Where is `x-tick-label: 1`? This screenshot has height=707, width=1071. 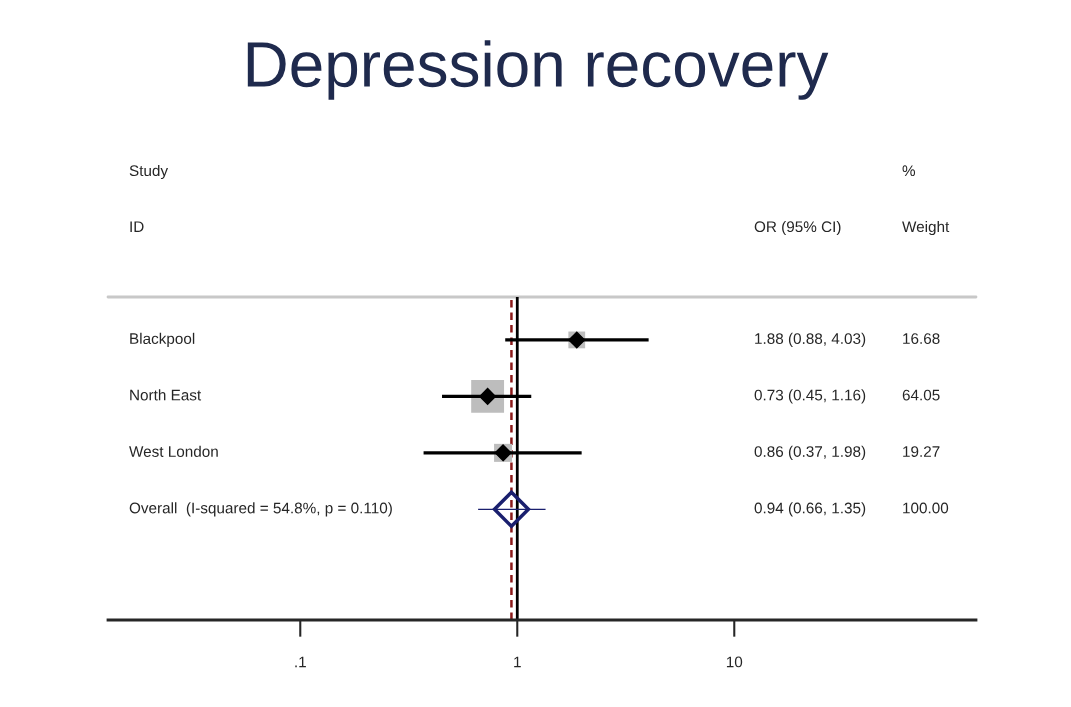 x-tick-label: 1 is located at coordinates (517, 662).